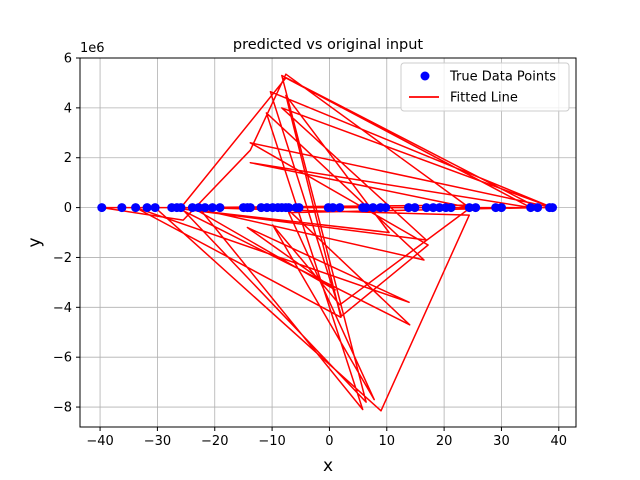  What do you see at coordinates (68, 108) in the screenshot?
I see `y-tick-label: 4` at bounding box center [68, 108].